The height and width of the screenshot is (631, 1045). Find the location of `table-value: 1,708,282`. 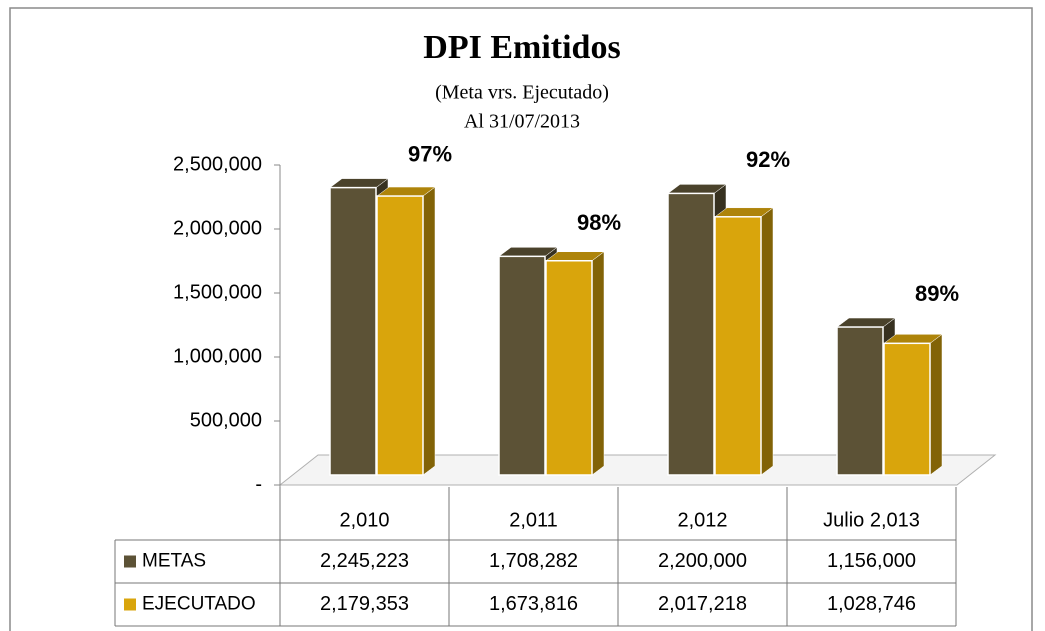

table-value: 1,708,282 is located at coordinates (533, 561).